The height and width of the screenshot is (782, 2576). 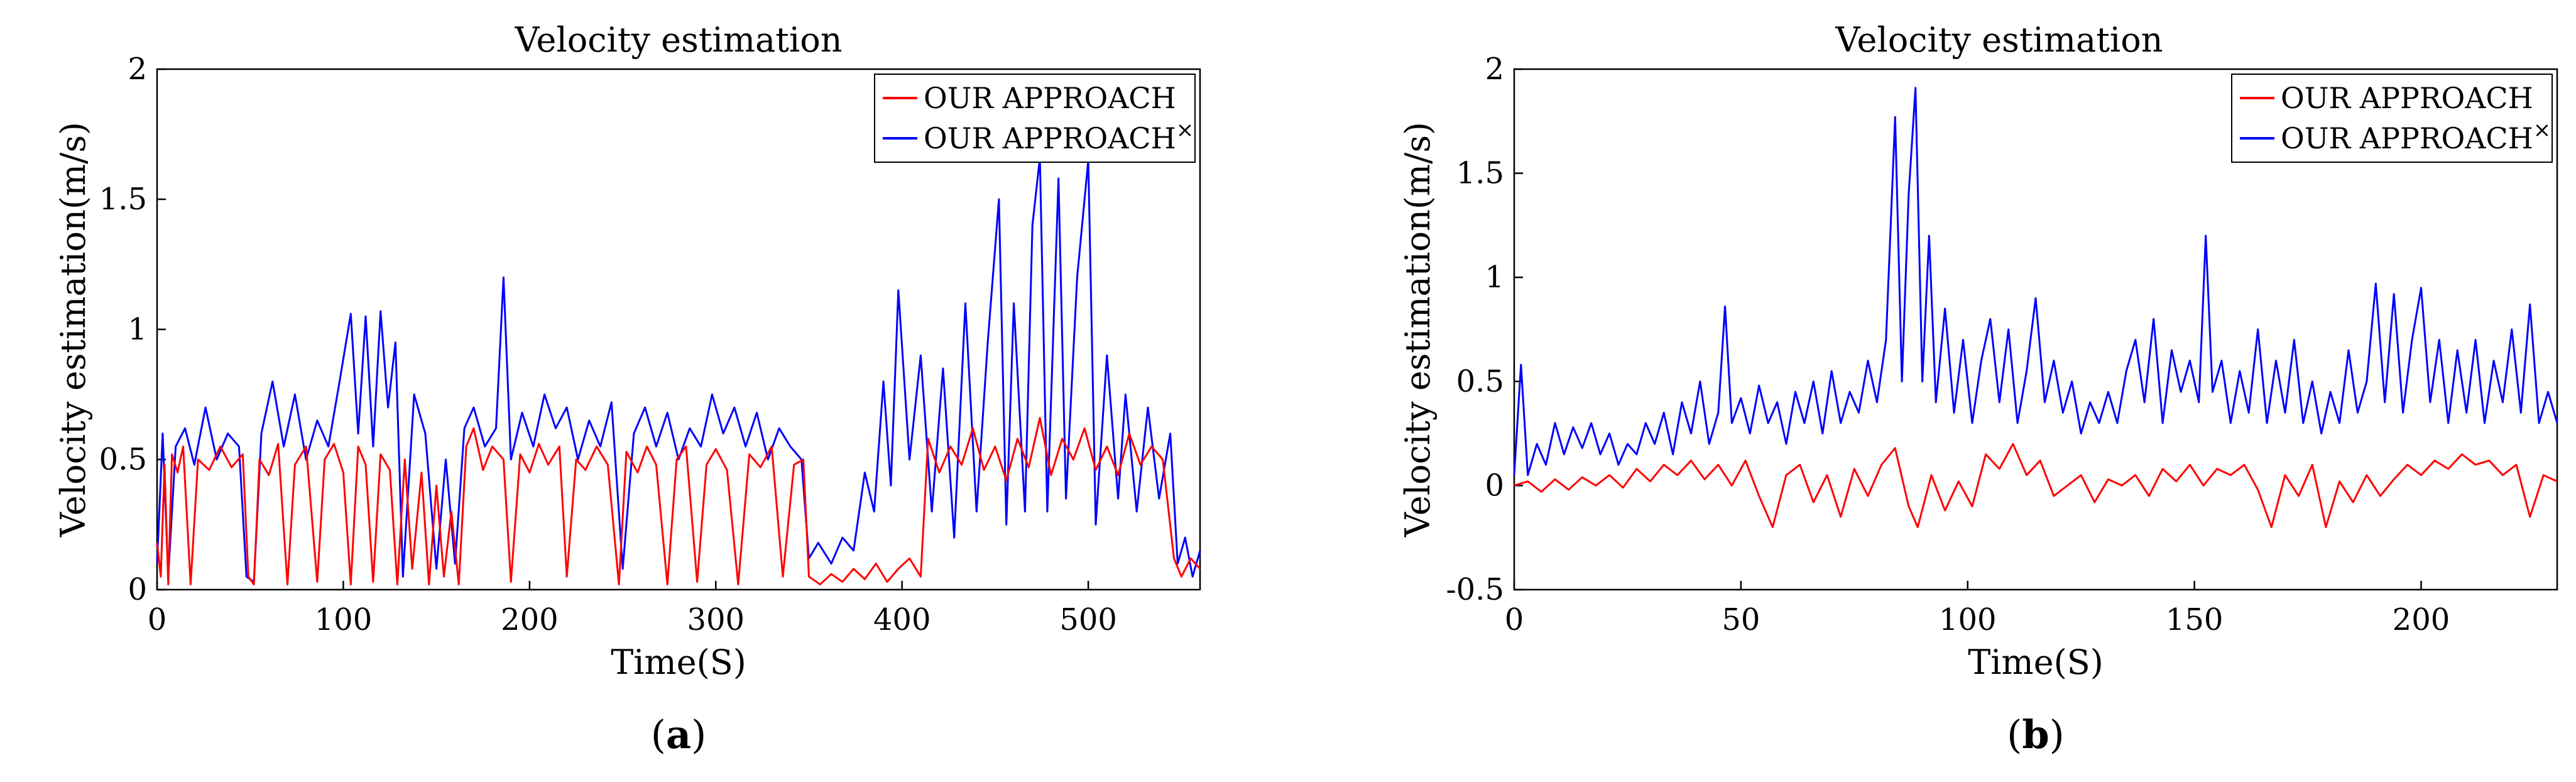 I want to click on chart-b-xtick-label-2: 100, so click(x=1968, y=619).